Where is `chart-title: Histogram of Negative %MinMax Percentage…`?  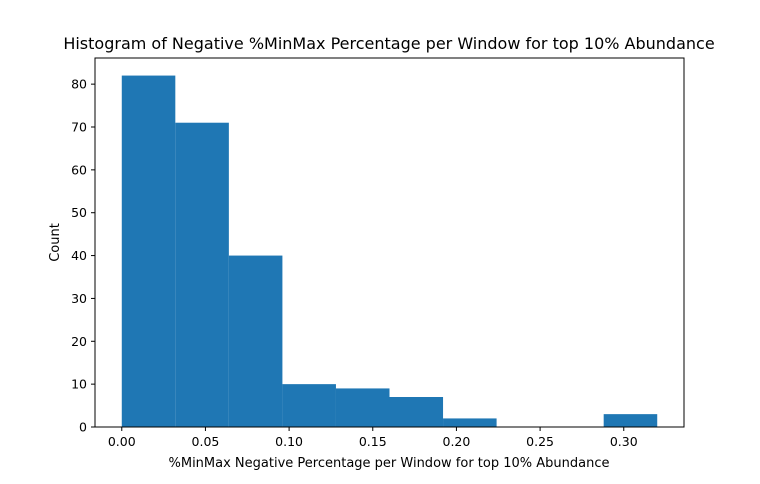 chart-title: Histogram of Negative %MinMax Percentage… is located at coordinates (388, 43).